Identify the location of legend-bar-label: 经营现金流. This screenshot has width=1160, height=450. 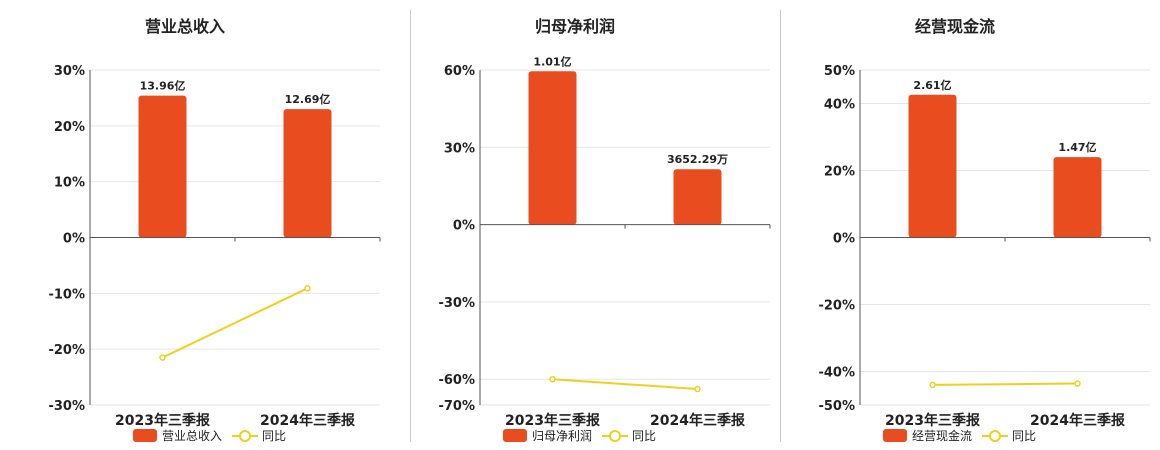
(942, 436).